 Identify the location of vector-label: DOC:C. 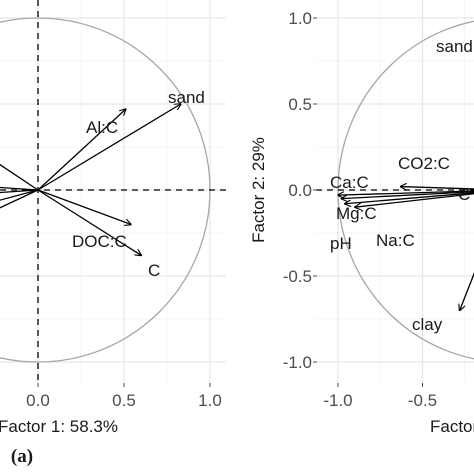
(99, 241).